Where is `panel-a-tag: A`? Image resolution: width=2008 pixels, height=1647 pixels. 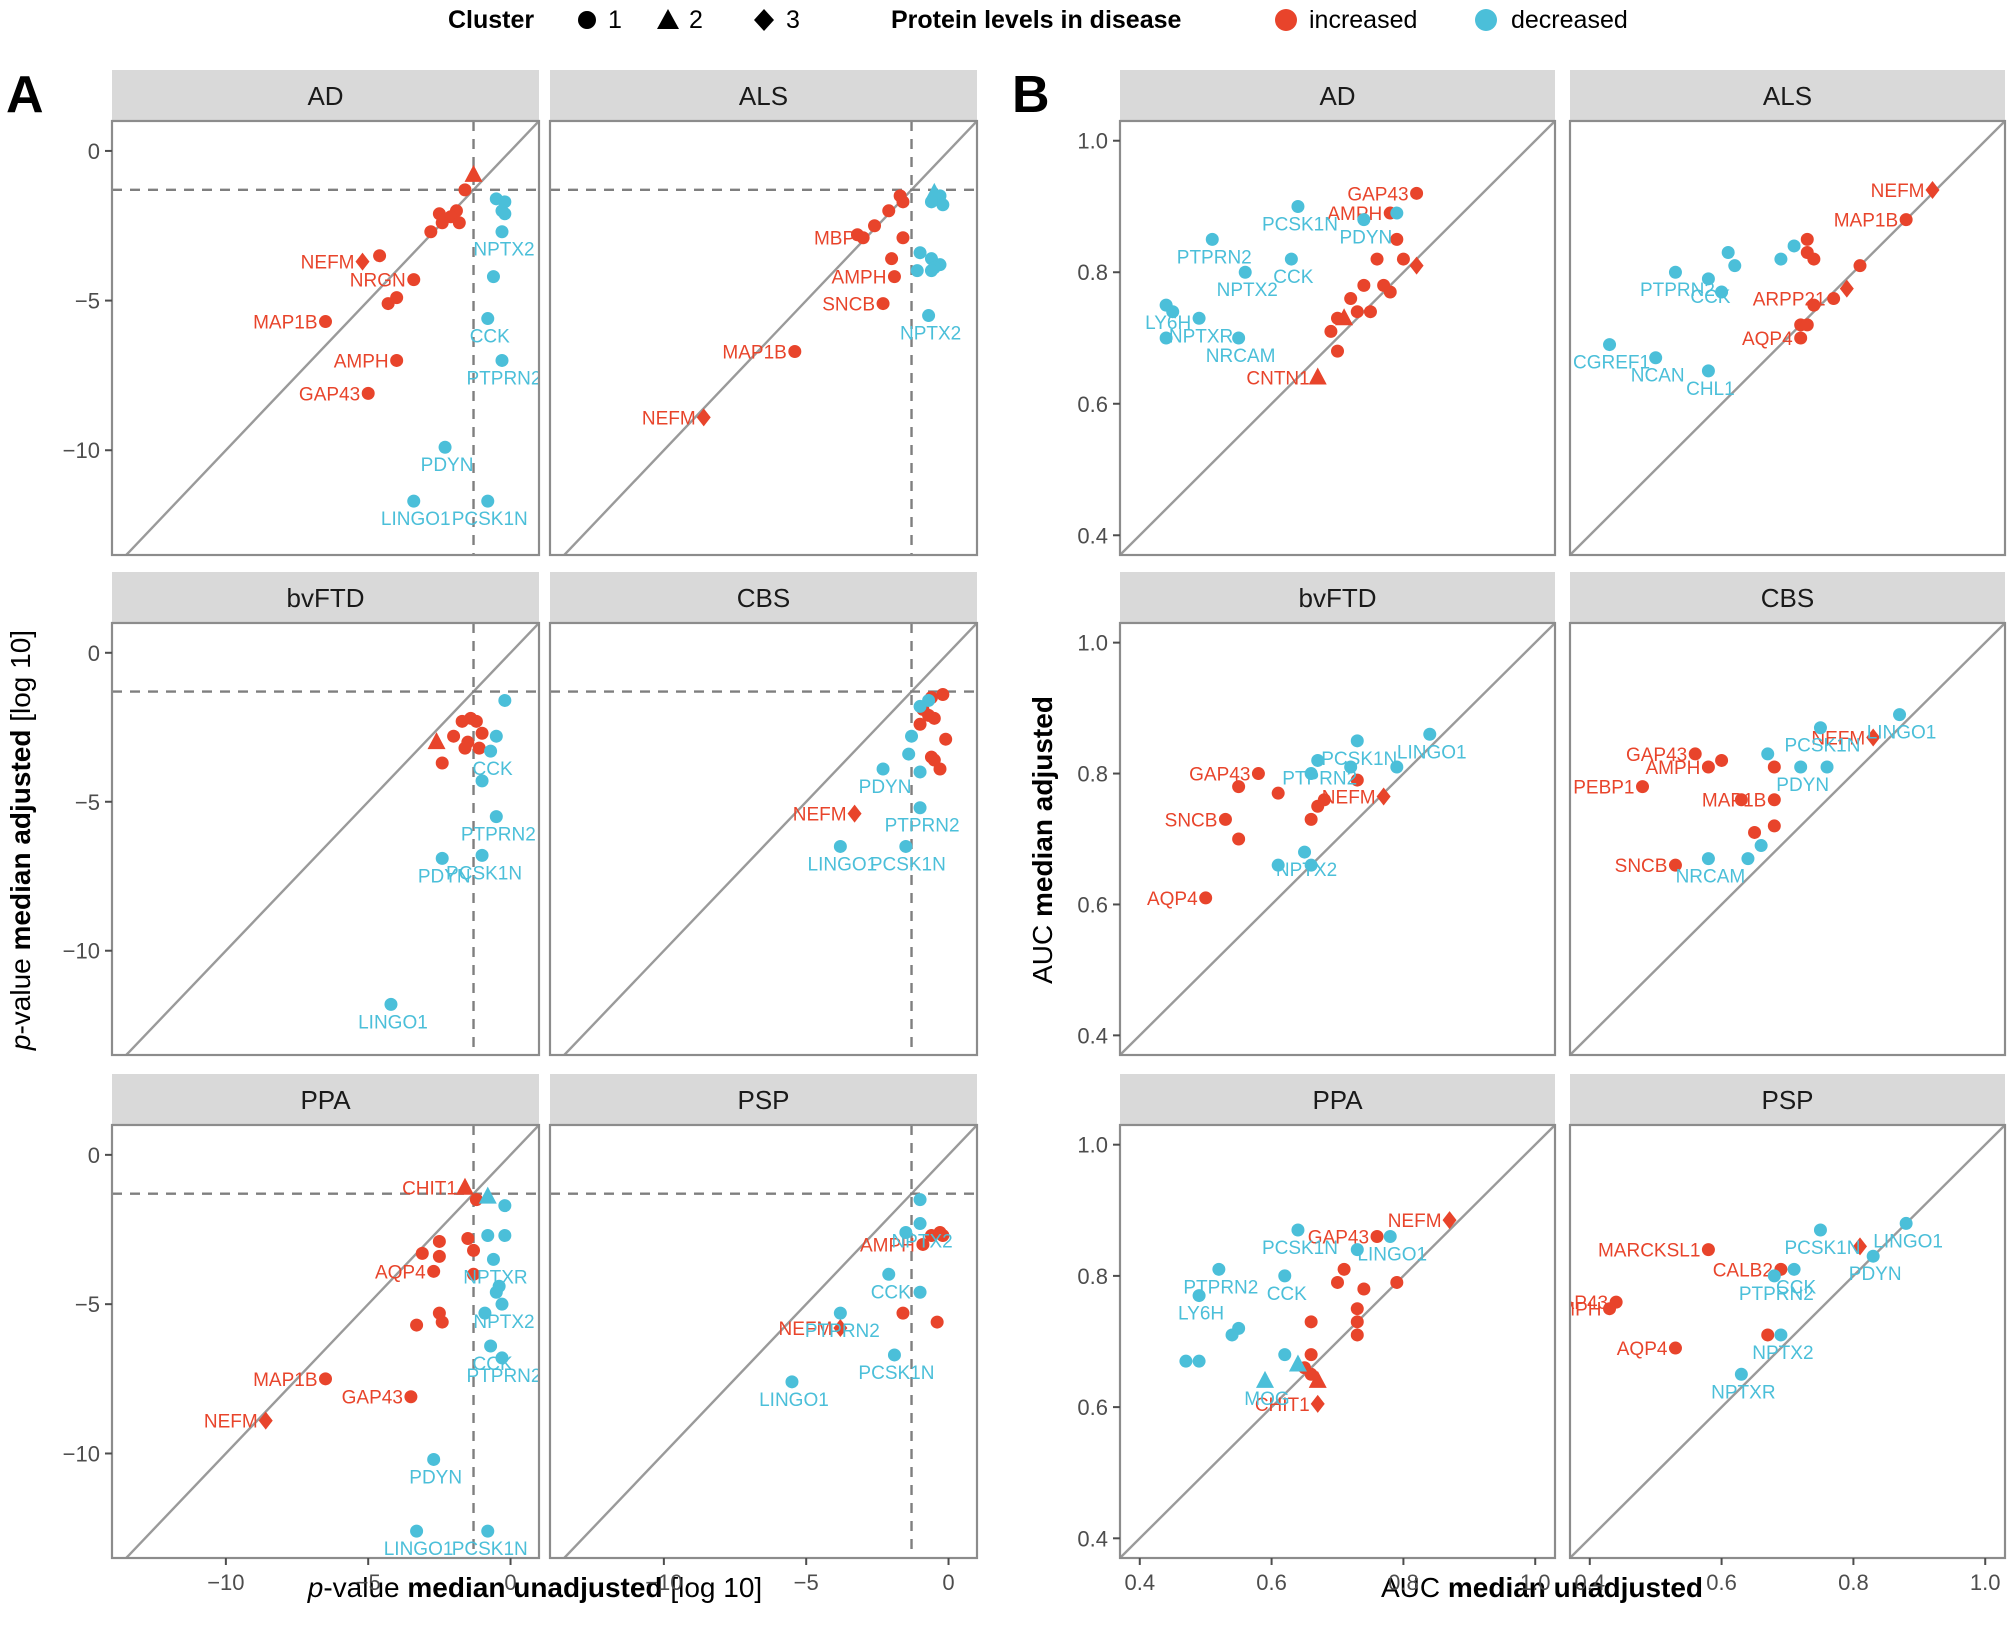 panel-a-tag: A is located at coordinates (25, 95).